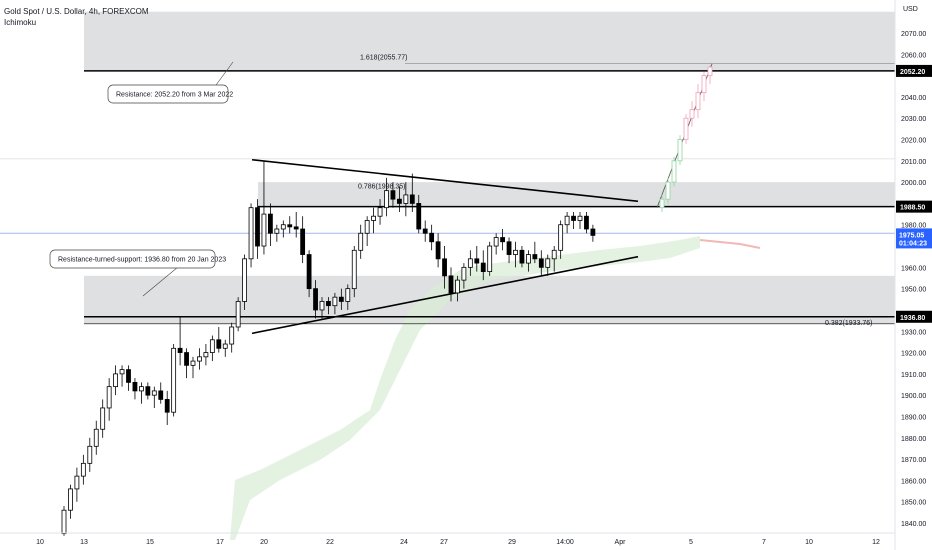  I want to click on y-tick-label: 1840.00, so click(913, 524).